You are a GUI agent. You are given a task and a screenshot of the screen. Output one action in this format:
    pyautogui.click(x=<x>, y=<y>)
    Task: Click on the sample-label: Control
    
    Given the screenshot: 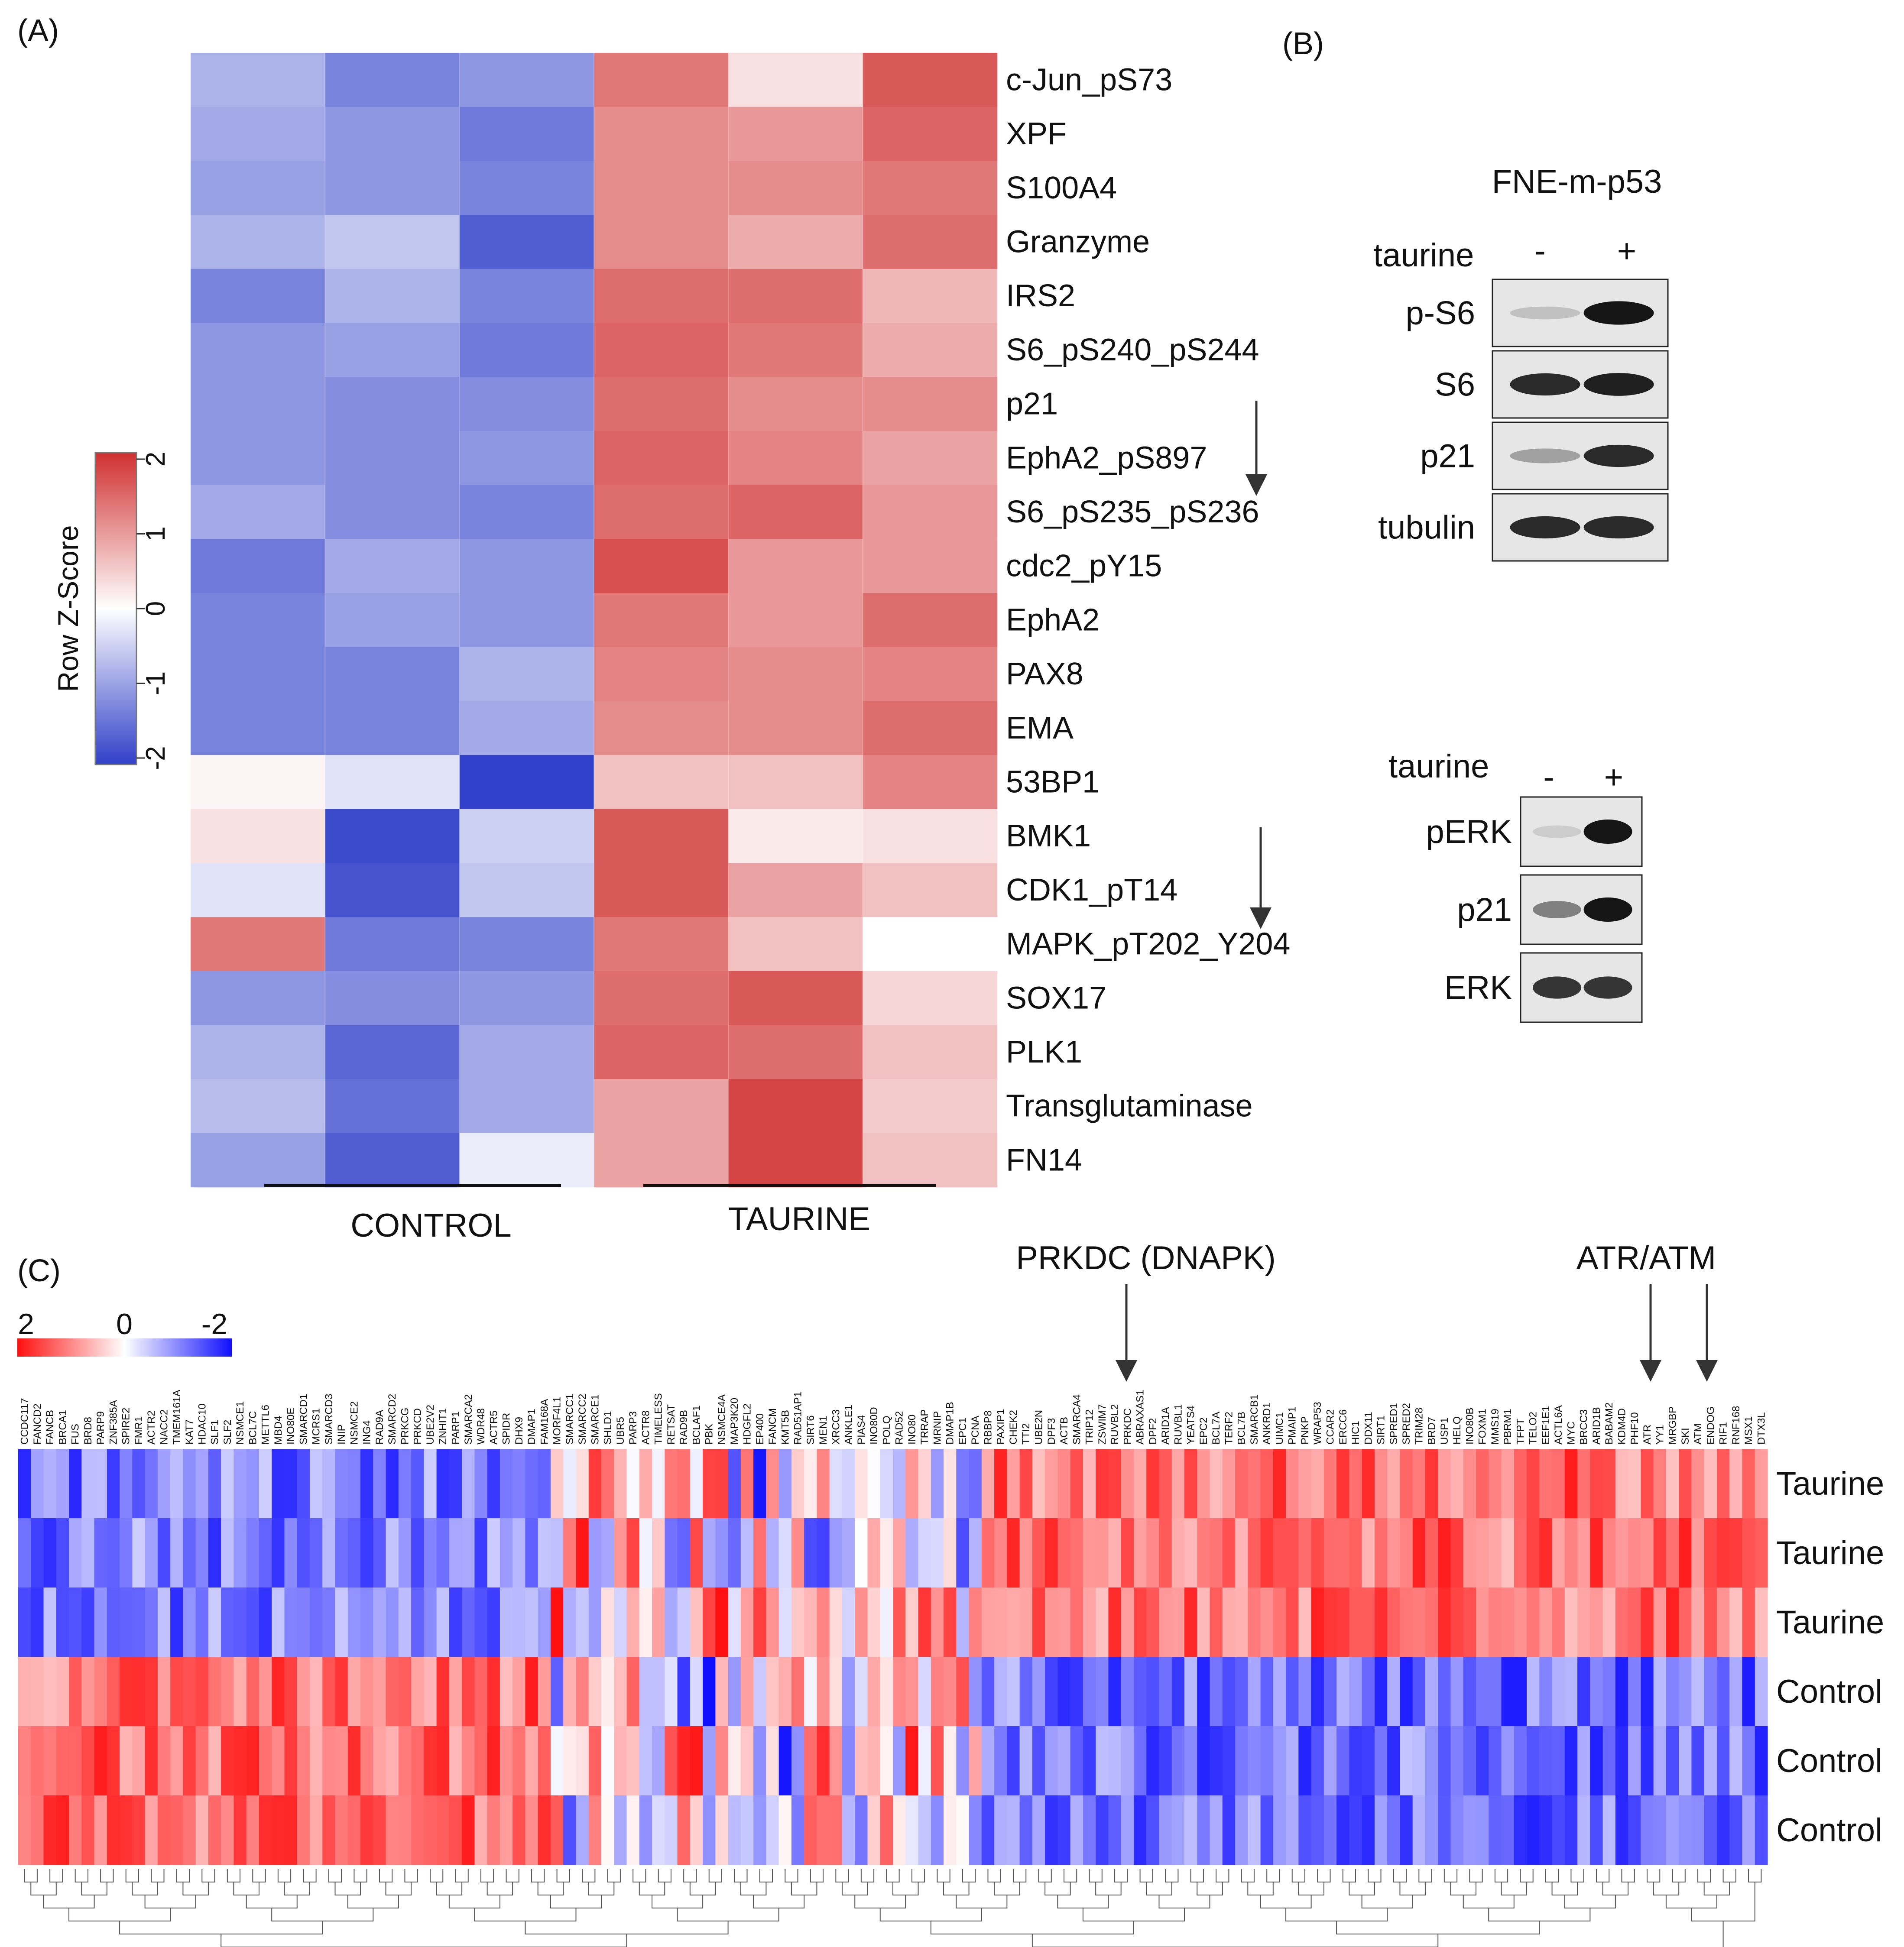 What is the action you would take?
    pyautogui.click(x=1829, y=1830)
    